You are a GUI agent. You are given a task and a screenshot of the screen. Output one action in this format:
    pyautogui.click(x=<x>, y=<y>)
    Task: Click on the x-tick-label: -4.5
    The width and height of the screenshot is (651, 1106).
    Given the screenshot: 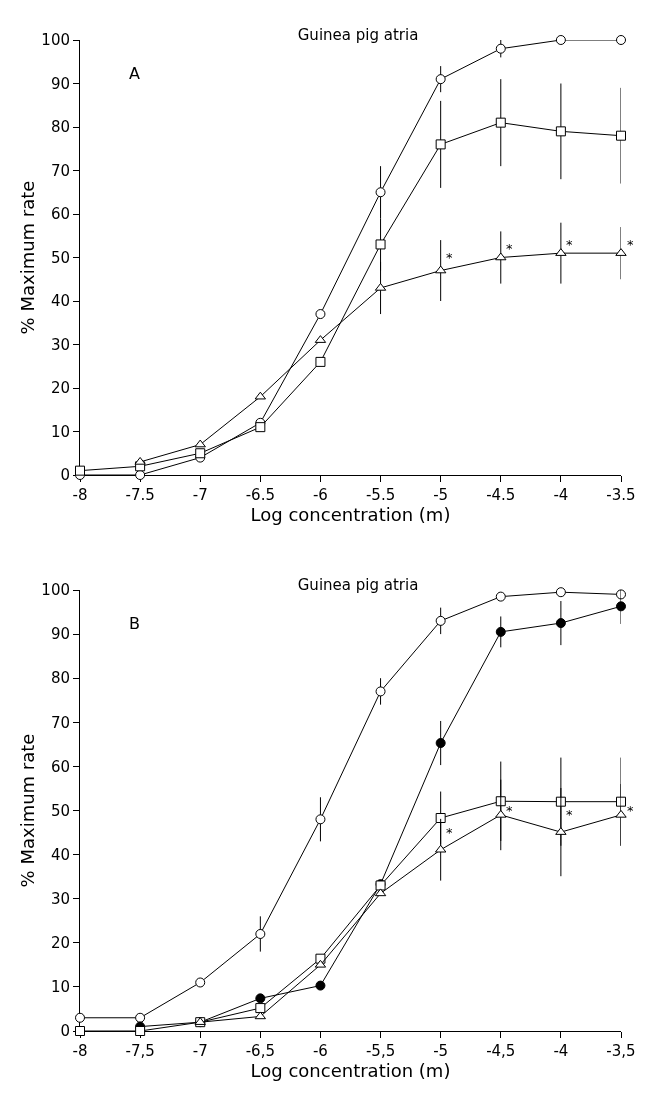 What is the action you would take?
    pyautogui.click(x=501, y=495)
    